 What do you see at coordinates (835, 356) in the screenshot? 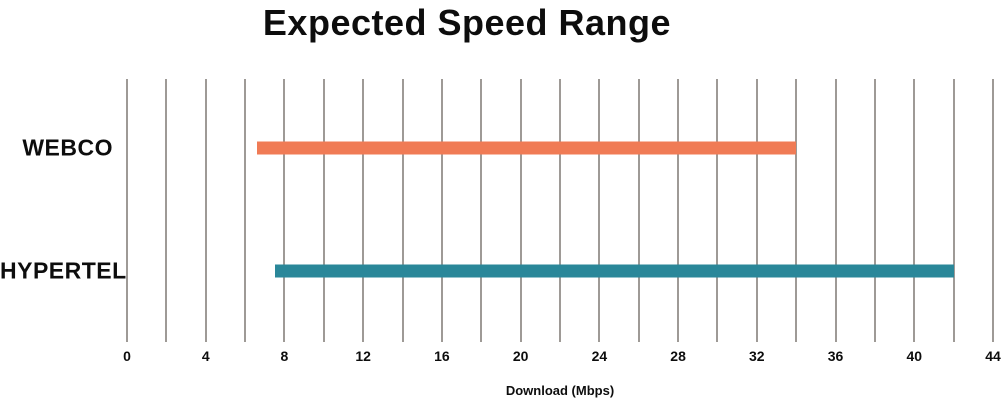
I see `x-tick-label: 36` at bounding box center [835, 356].